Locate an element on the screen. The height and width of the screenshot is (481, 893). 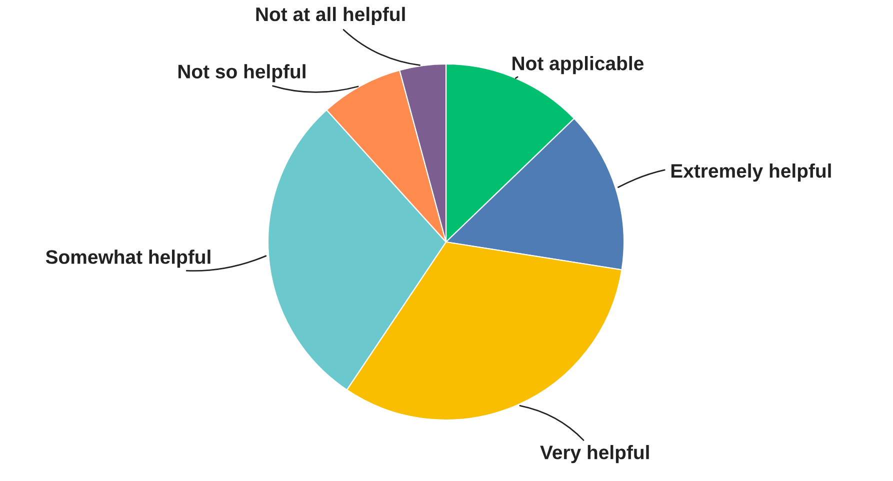
slice-label: Somewhat helpful is located at coordinates (128, 259).